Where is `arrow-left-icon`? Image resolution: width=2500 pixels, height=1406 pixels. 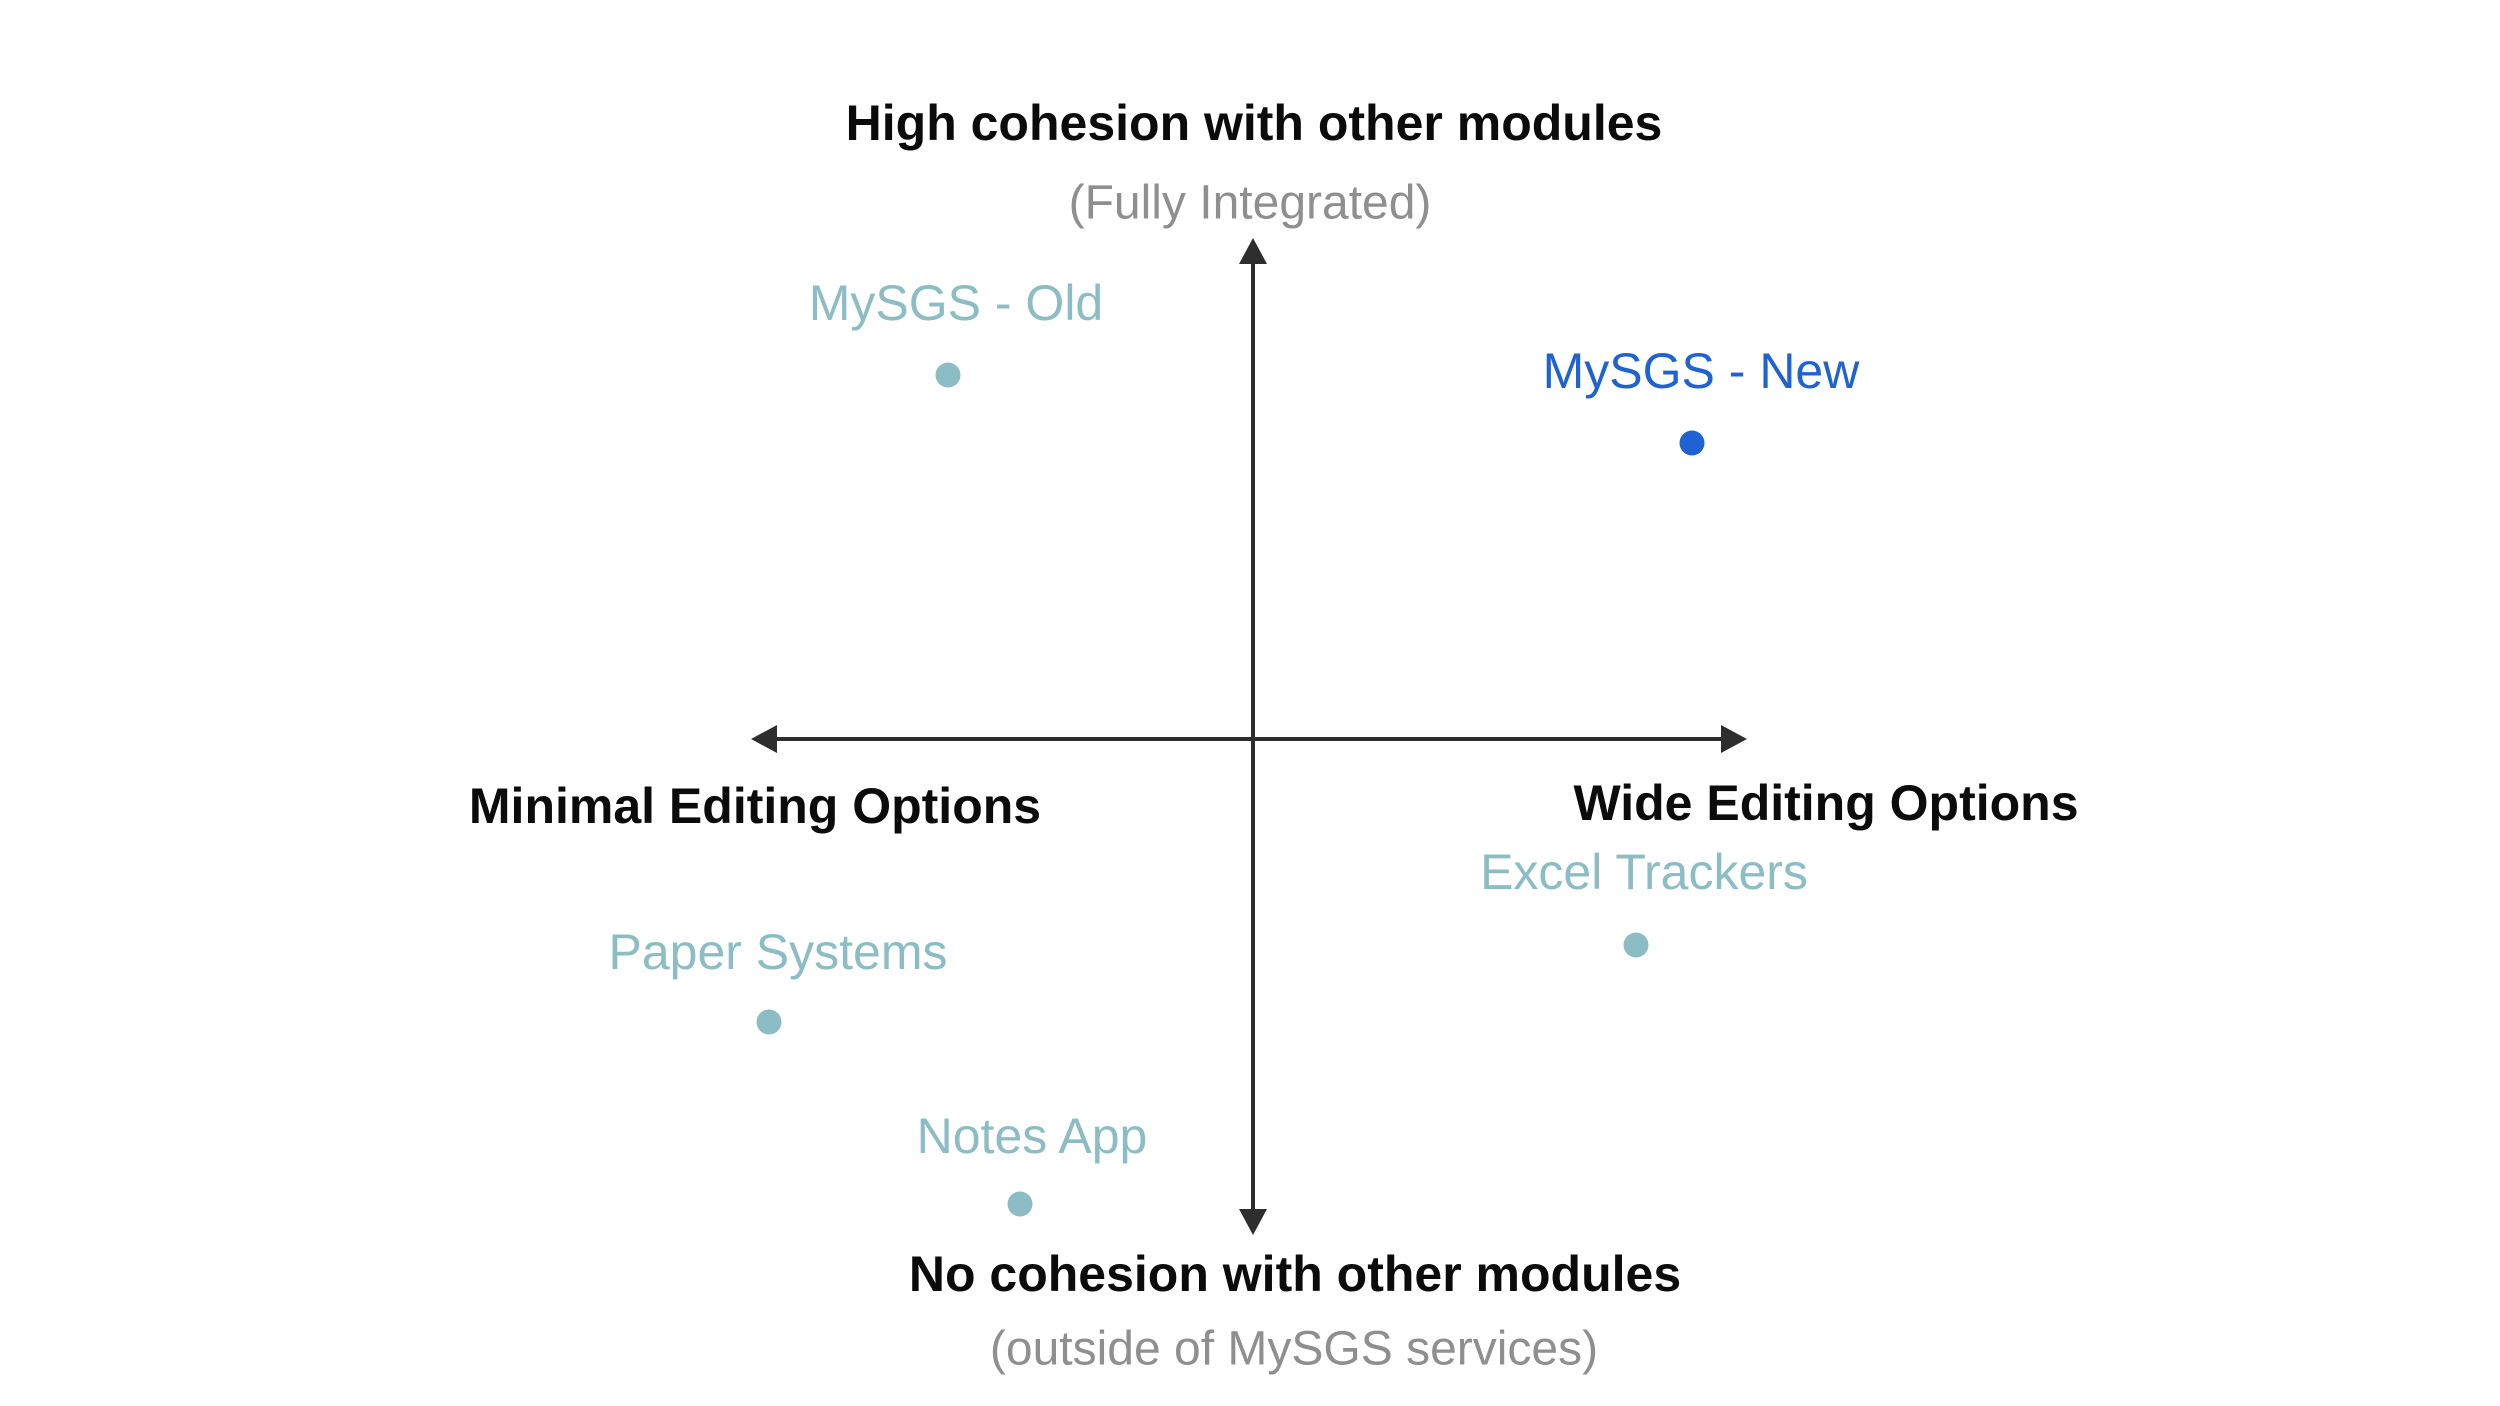
arrow-left-icon is located at coordinates (764, 739).